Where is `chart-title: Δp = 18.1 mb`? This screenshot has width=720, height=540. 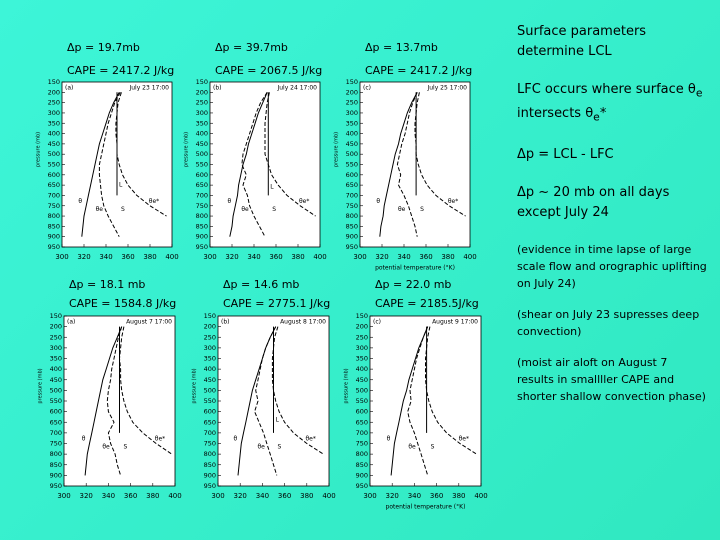 chart-title: Δp = 18.1 mb is located at coordinates (107, 284).